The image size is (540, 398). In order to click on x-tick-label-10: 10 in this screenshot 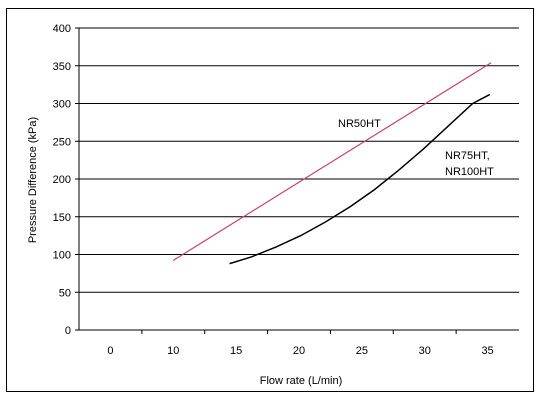, I will do `click(173, 351)`.